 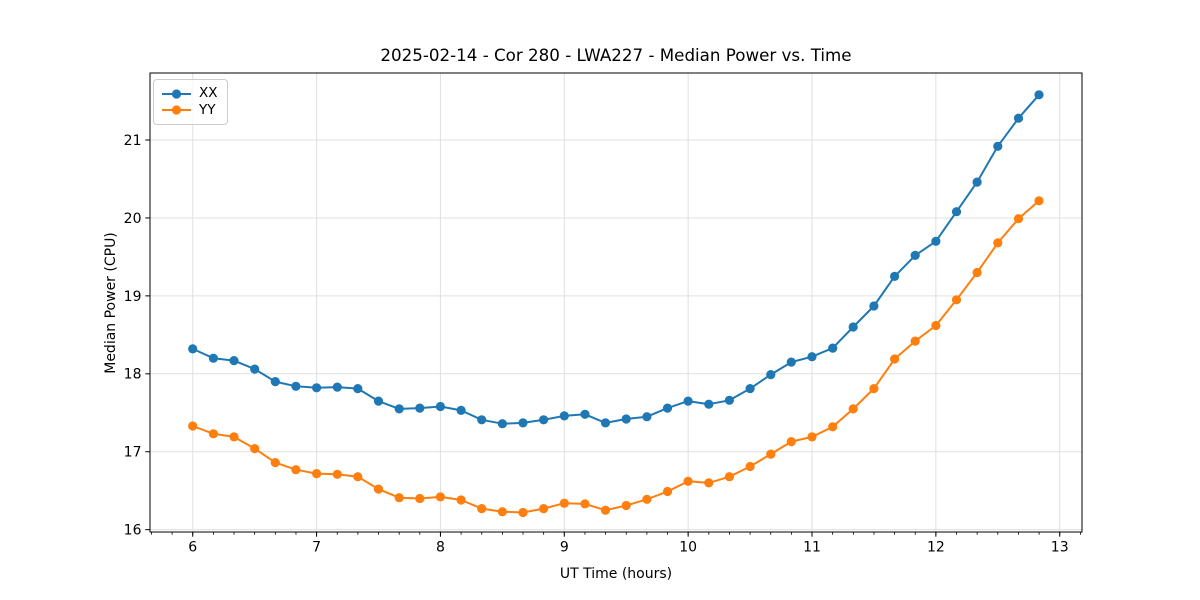 I want to click on x-tick-label: 9, so click(x=564, y=548).